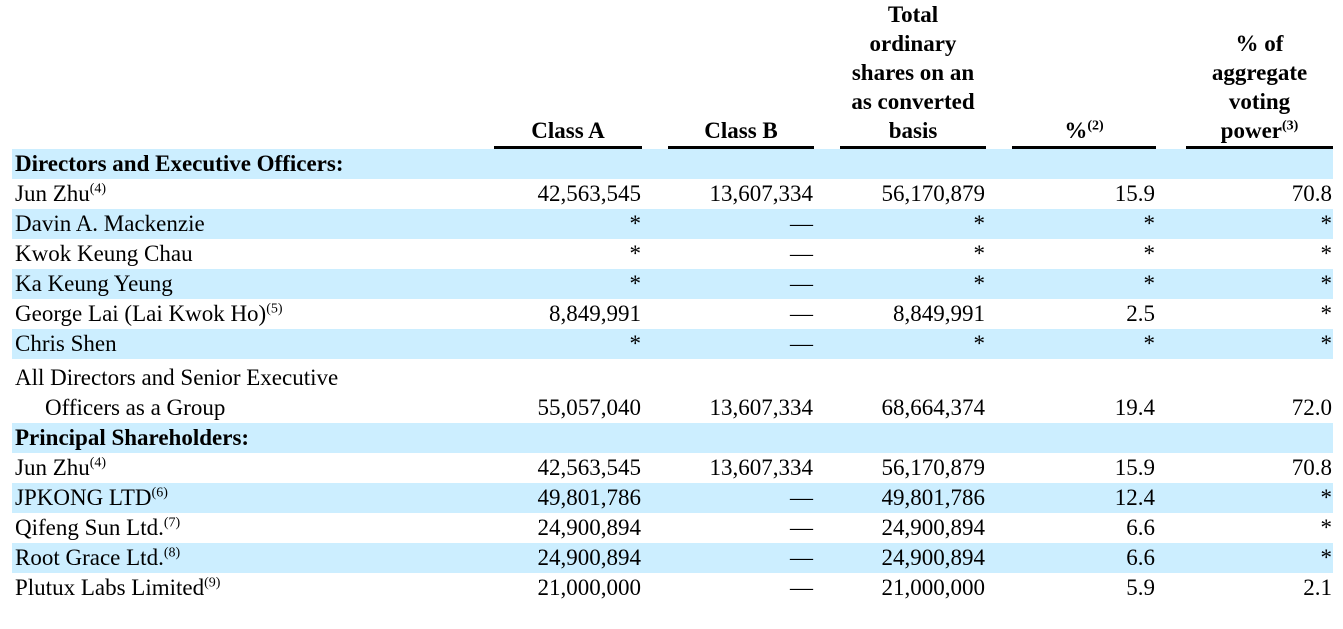 Image resolution: width=1343 pixels, height=629 pixels. I want to click on holder-name-line1: All Directors and Senior Executive, so click(177, 377).